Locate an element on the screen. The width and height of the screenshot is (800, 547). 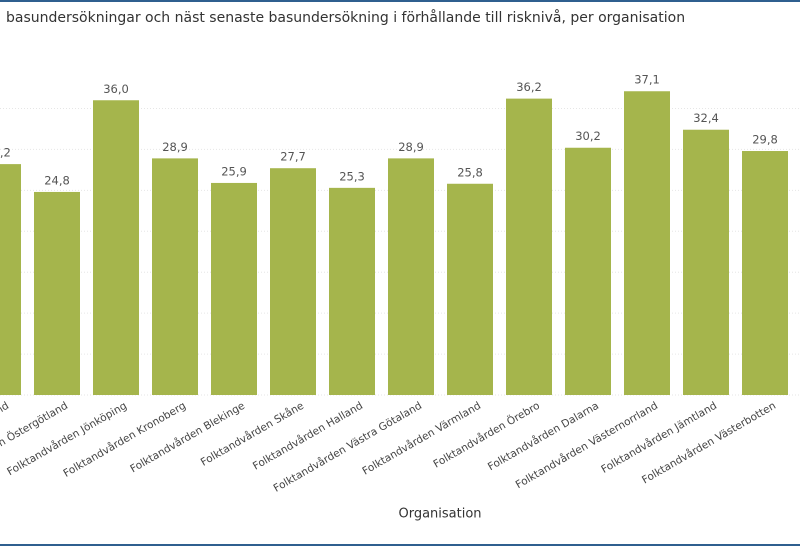
x-tick-label: Folktandvården Halland is located at coordinates (307, 436).